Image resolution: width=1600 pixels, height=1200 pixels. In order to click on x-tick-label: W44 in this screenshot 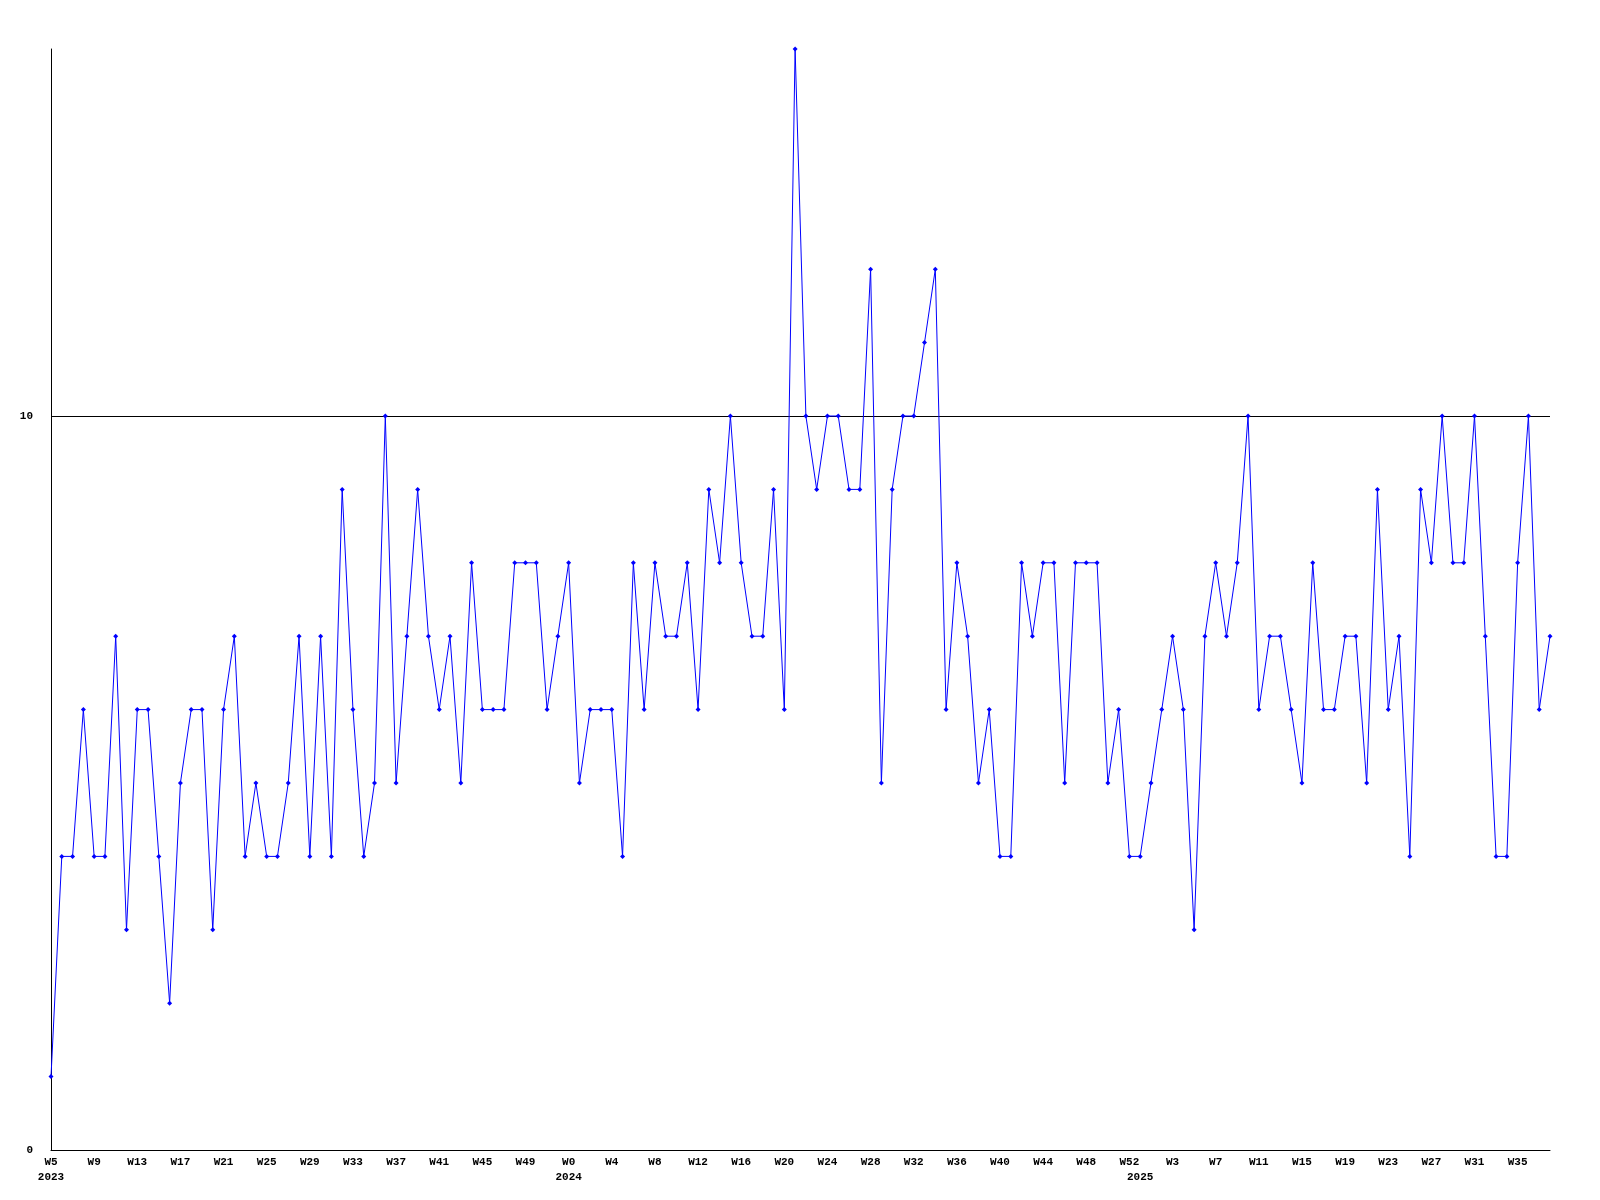, I will do `click(1043, 1161)`.